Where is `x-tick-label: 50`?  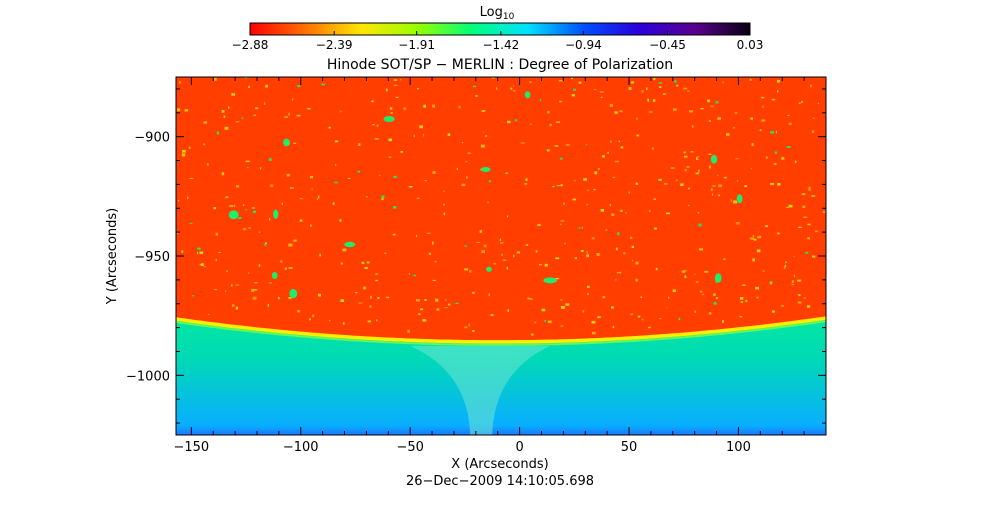
x-tick-label: 50 is located at coordinates (629, 447).